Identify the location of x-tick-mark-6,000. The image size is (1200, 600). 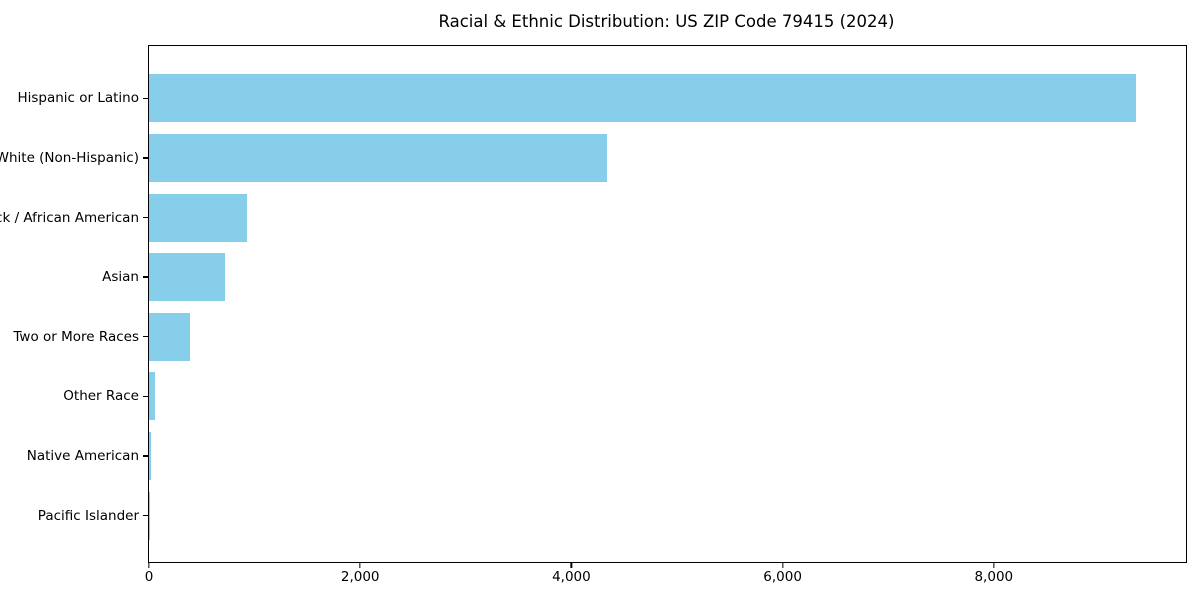
(782, 565).